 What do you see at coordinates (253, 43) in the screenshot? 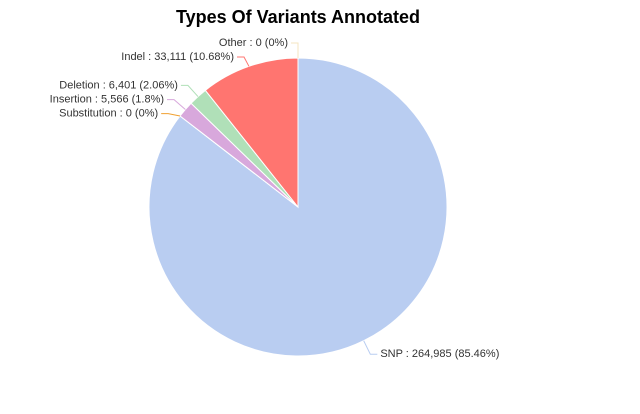
I see `data-label: Other : 0 (0%)` at bounding box center [253, 43].